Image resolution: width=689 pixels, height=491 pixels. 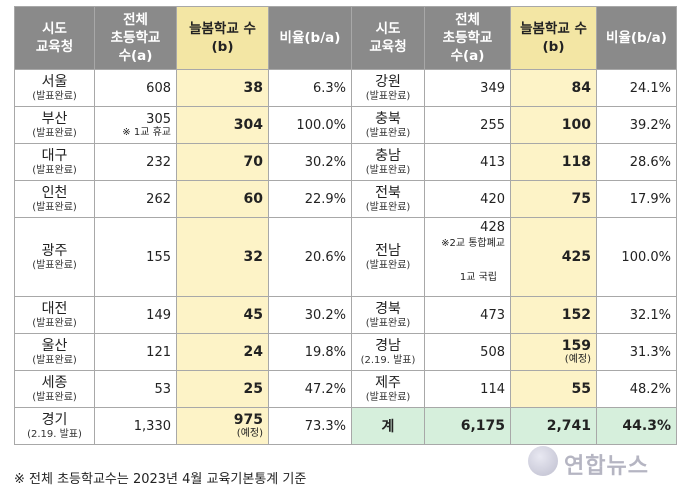 I want to click on total-cell: 53, so click(x=135, y=389).